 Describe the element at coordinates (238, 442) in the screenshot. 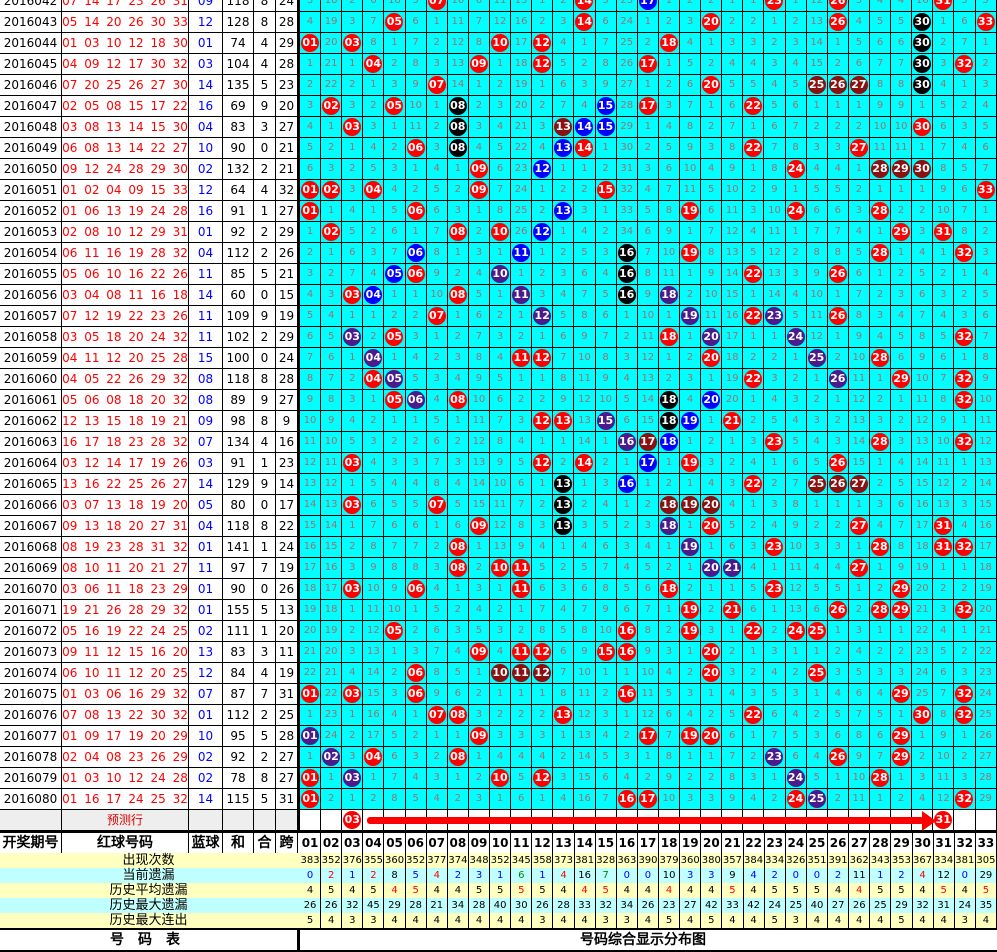

I see `sum-cell: 134` at that location.